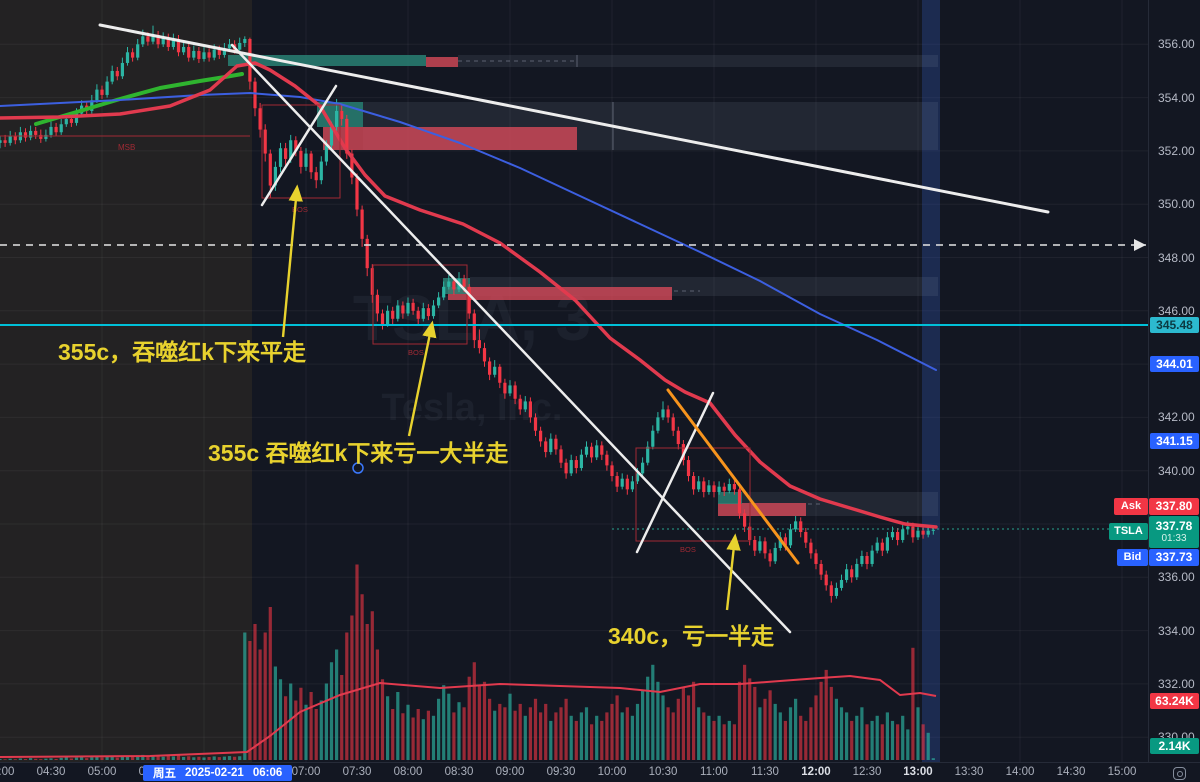 The width and height of the screenshot is (1200, 782). Describe the element at coordinates (1174, 701) in the screenshot. I see `volume-ma-value-badge: 63.24K` at that location.